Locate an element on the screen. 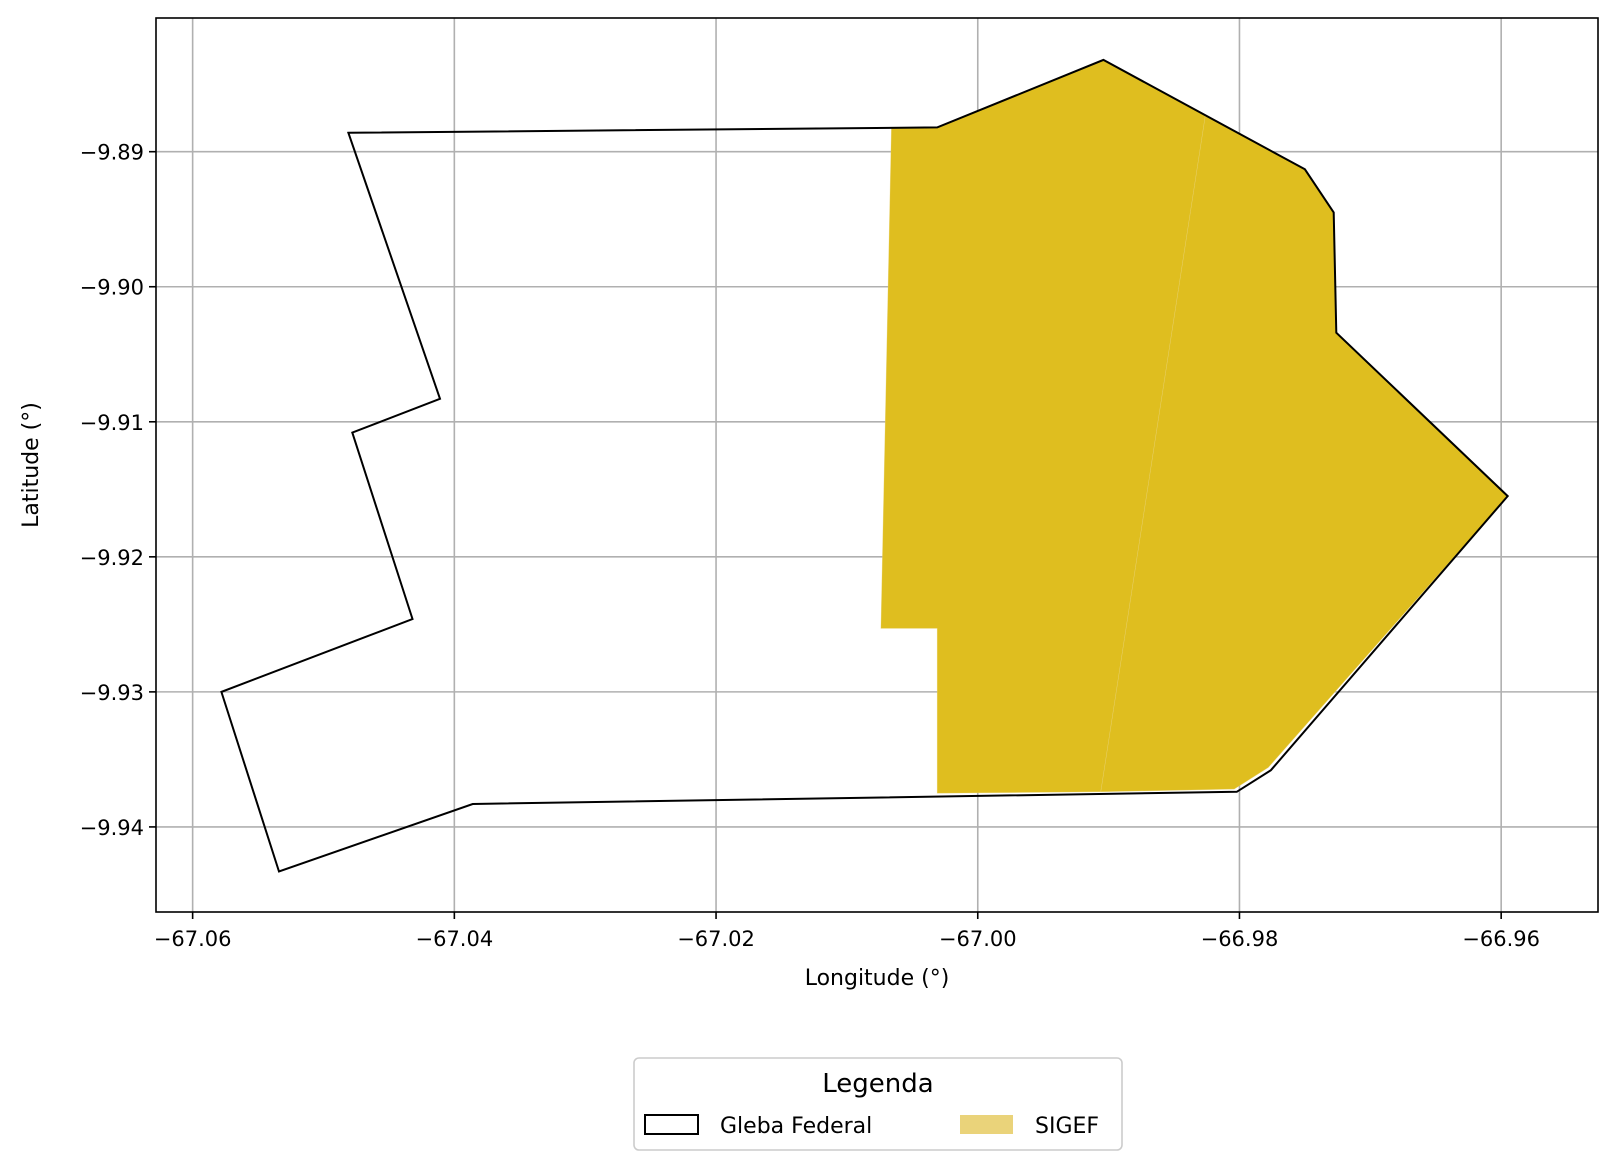 This screenshot has height=1163, width=1608. x-tick-label: −66.96 is located at coordinates (1501, 939).